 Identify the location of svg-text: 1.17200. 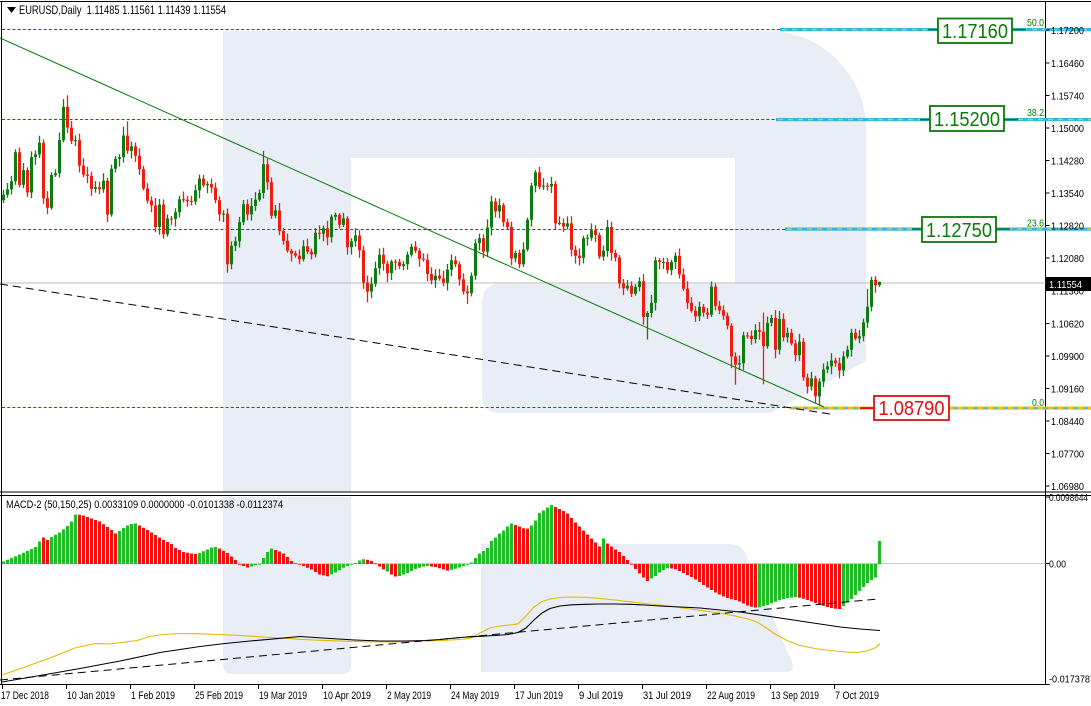
(1067, 31).